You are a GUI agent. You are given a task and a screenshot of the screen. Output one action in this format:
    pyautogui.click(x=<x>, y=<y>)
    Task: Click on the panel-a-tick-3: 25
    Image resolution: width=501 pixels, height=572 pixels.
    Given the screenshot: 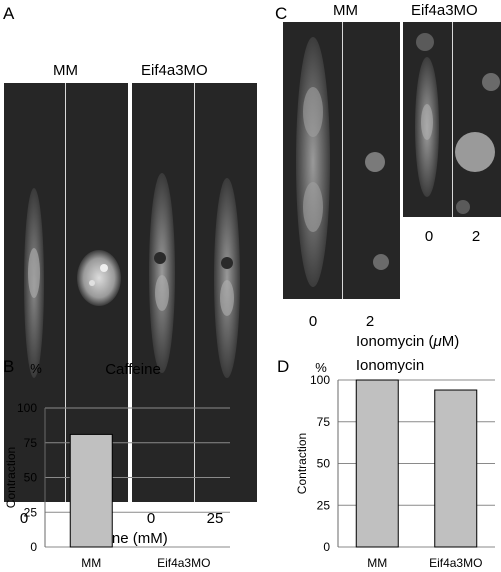 What is the action you would take?
    pyautogui.click(x=215, y=518)
    